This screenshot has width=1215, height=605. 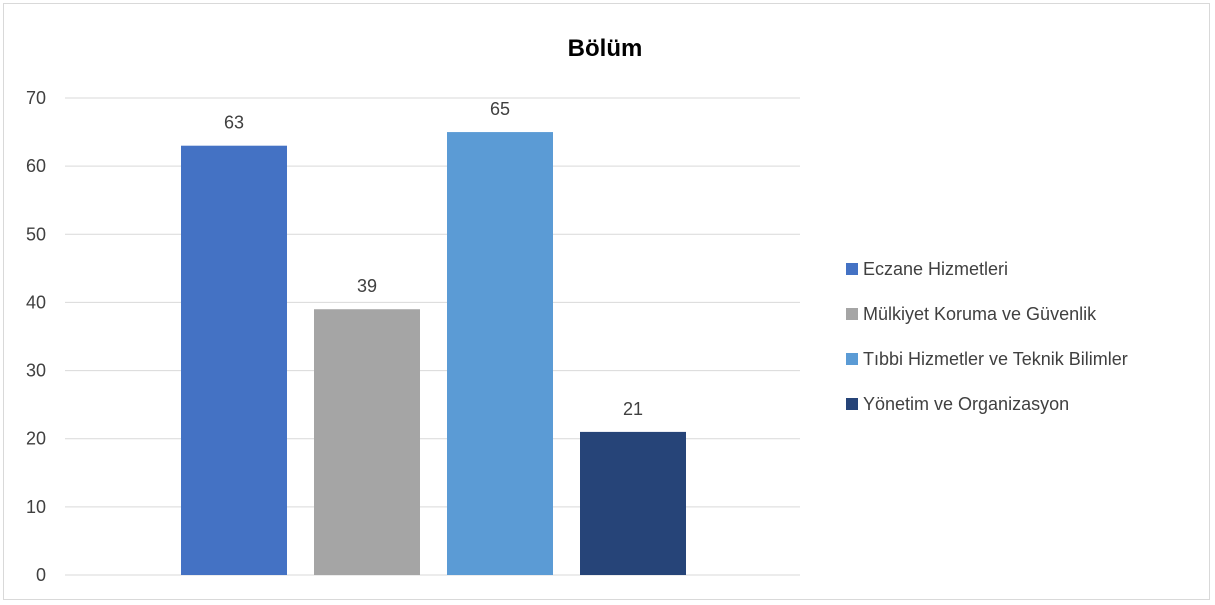 I want to click on legend-label: Mülkiyet Koruma ve Güvenlik, so click(x=980, y=314).